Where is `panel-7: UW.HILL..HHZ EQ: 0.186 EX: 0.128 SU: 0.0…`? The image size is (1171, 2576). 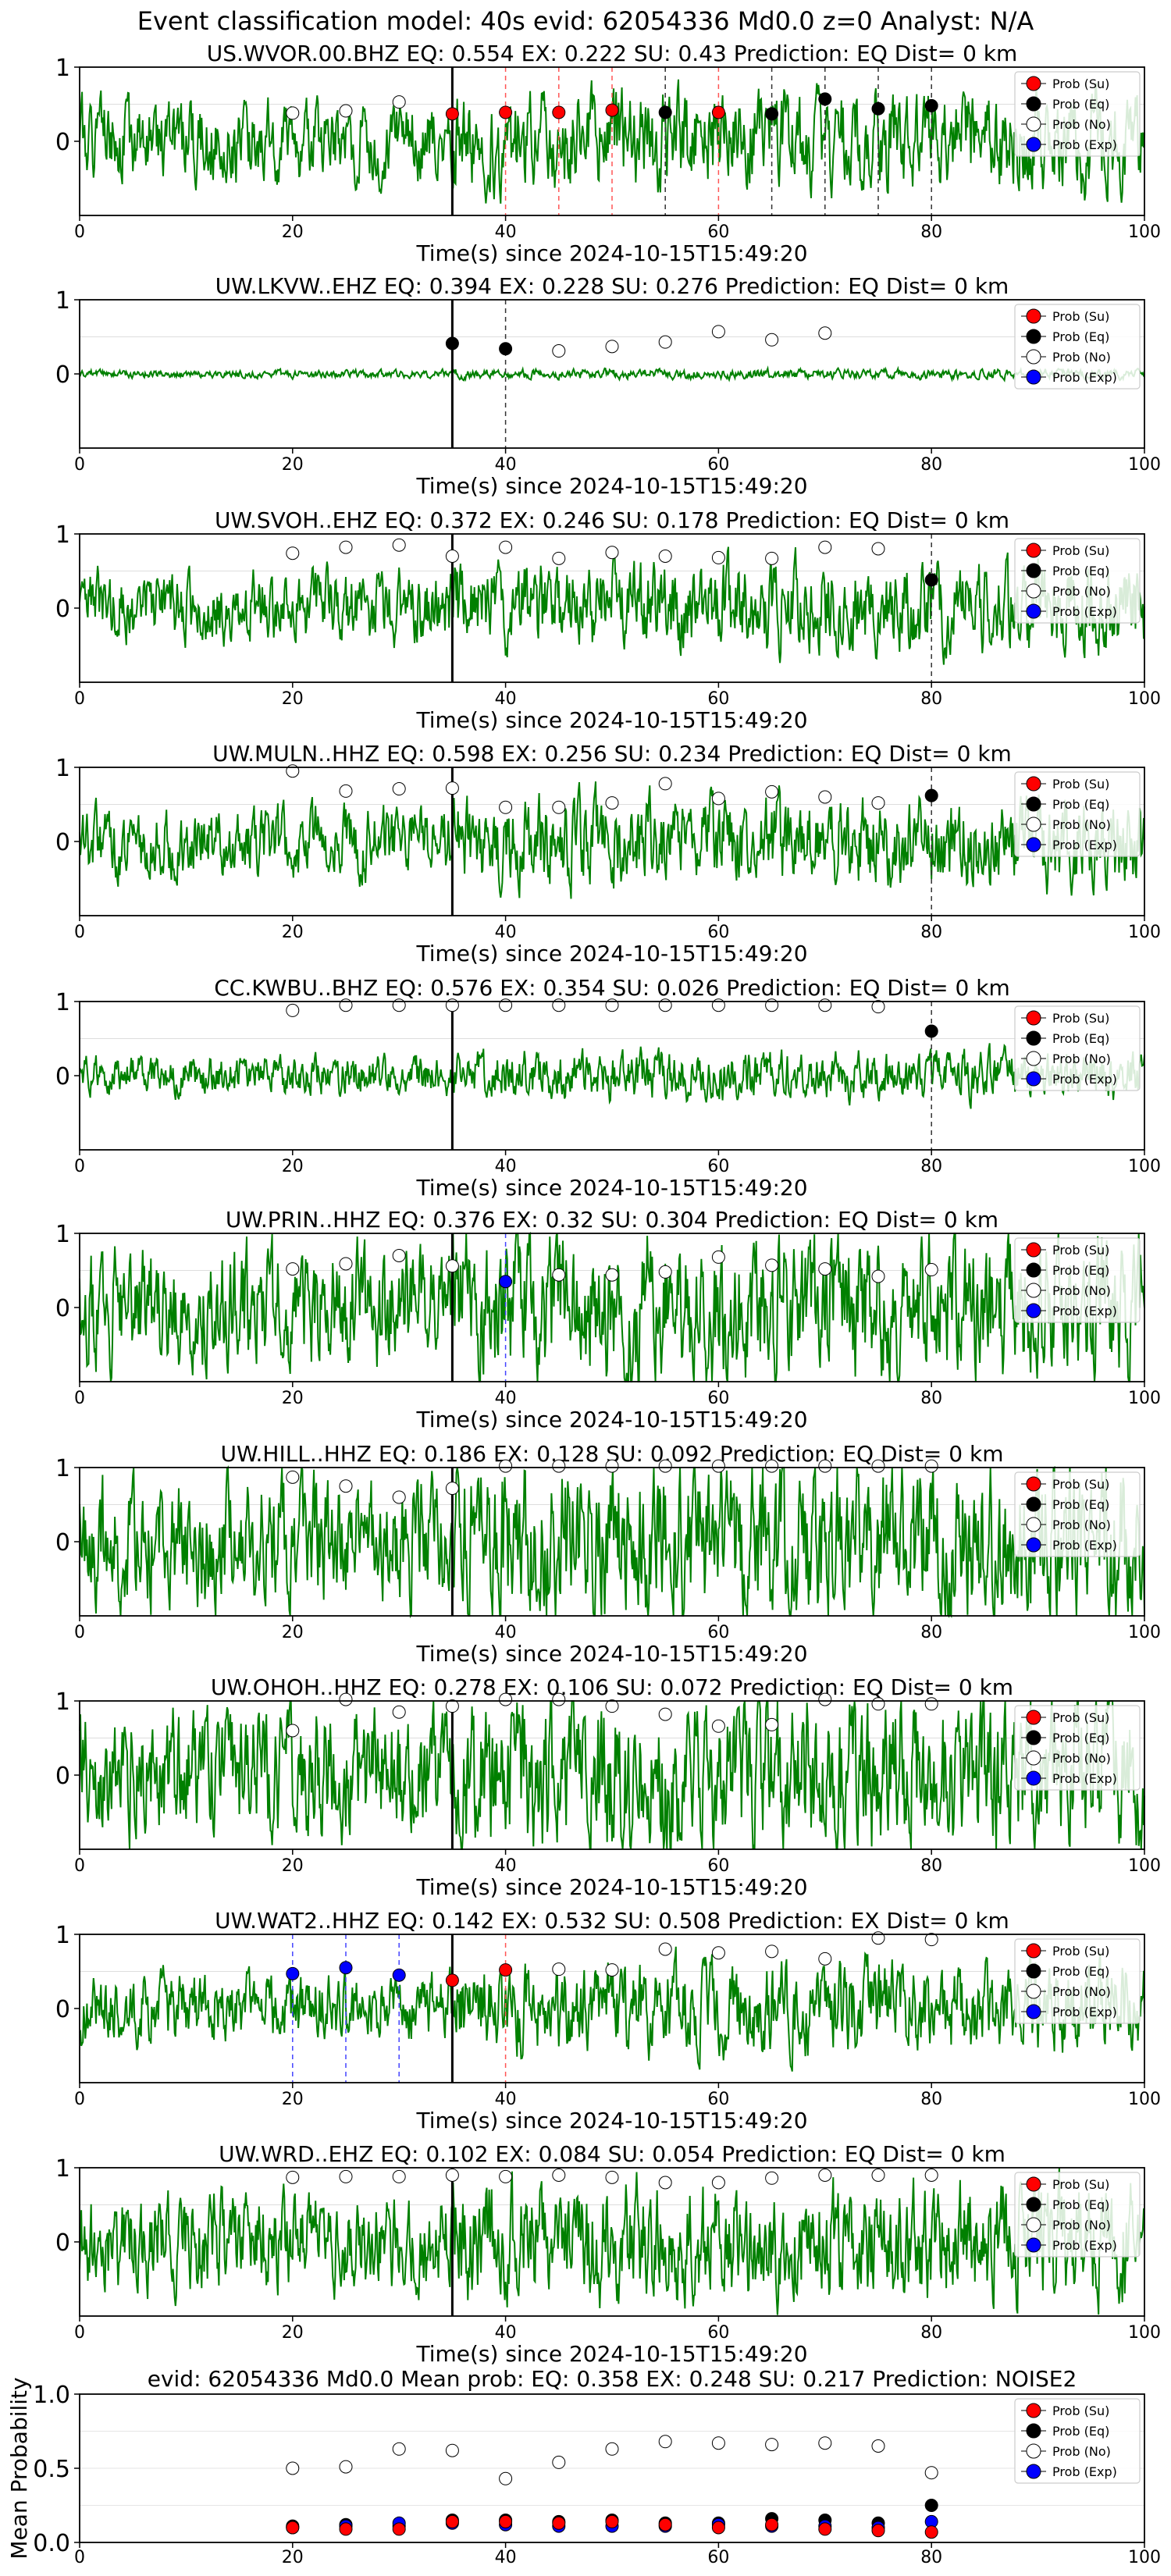 panel-7: UW.HILL..HHZ EQ: 0.186 EX: 0.128 SU: 0.0… is located at coordinates (608, 1554).